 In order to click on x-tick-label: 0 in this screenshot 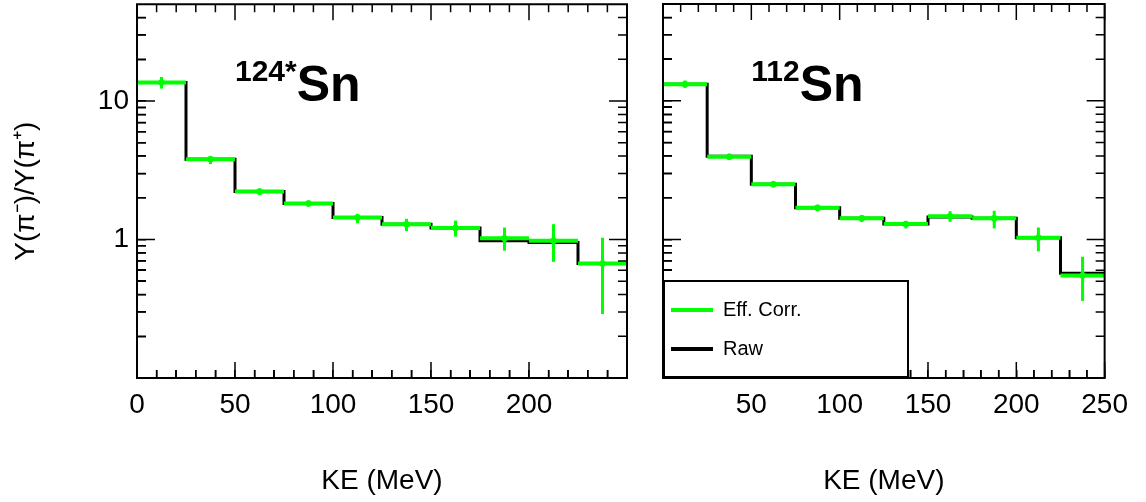, I will do `click(137, 403)`.